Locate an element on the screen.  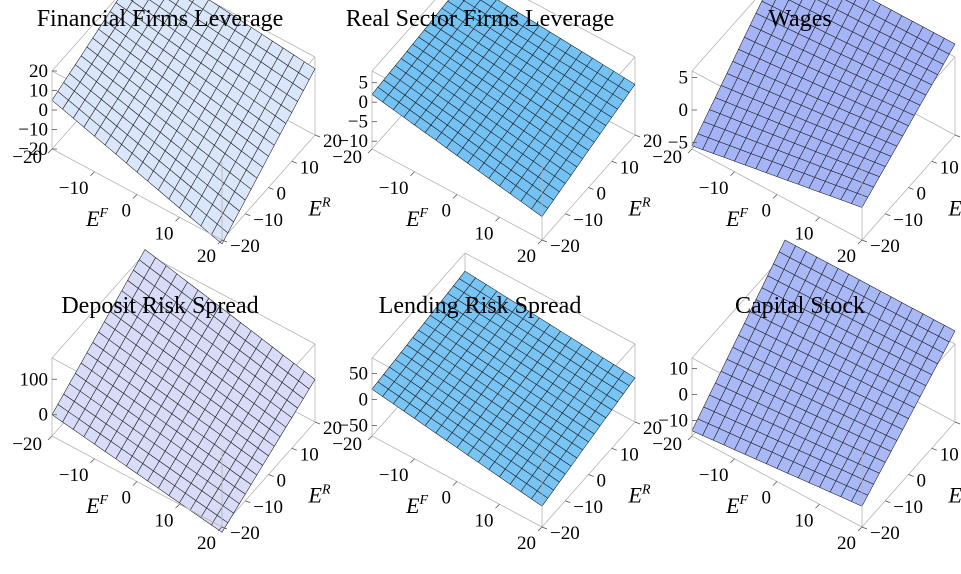
z-tick-label: 20 is located at coordinates (38, 71).